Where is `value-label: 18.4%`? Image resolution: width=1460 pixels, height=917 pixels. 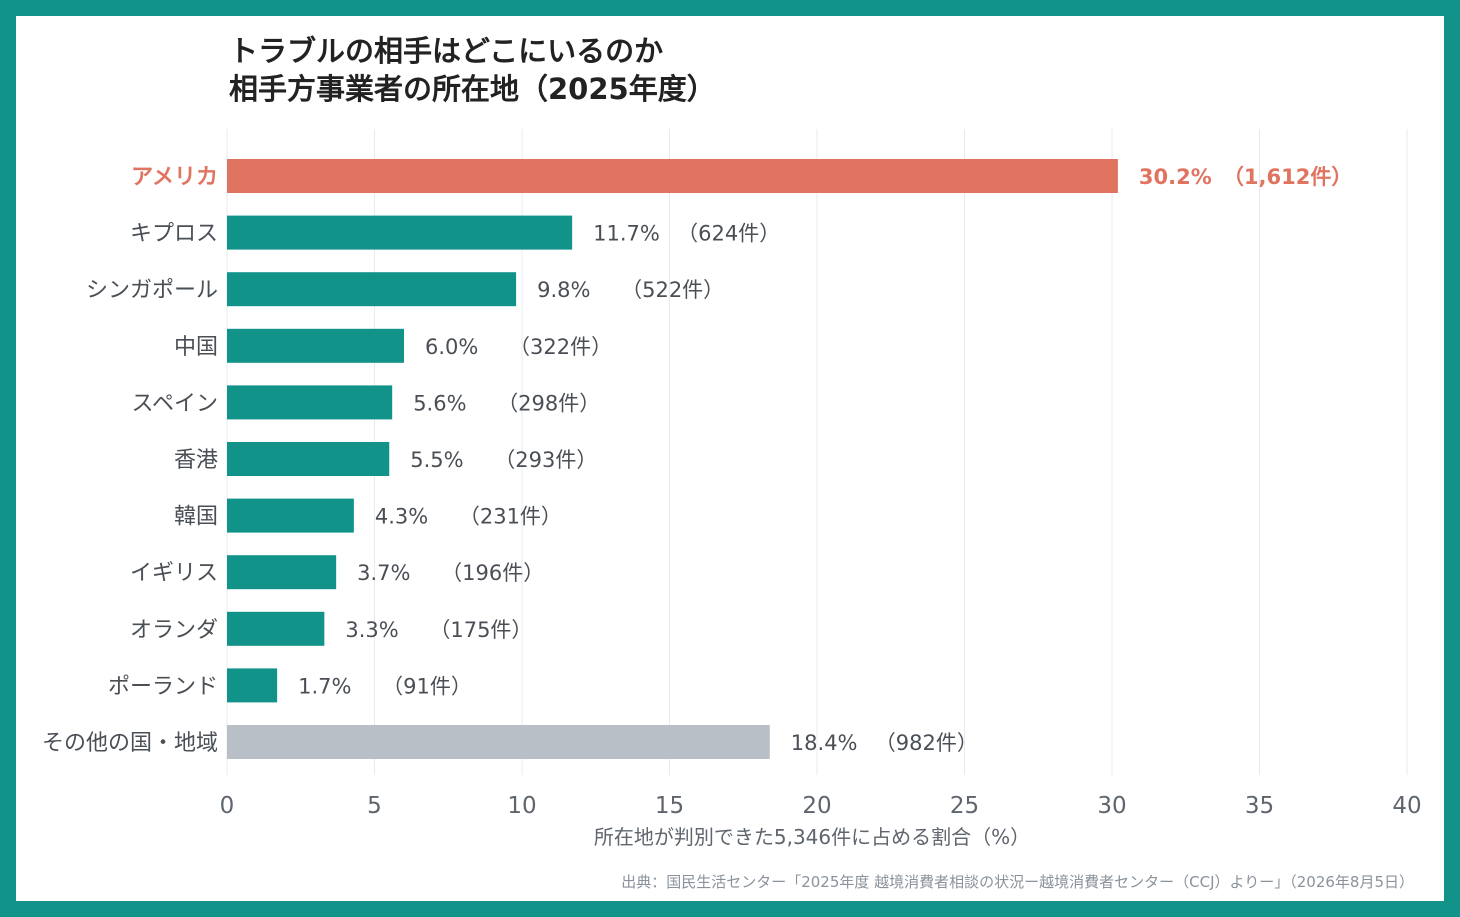 value-label: 18.4% is located at coordinates (824, 743).